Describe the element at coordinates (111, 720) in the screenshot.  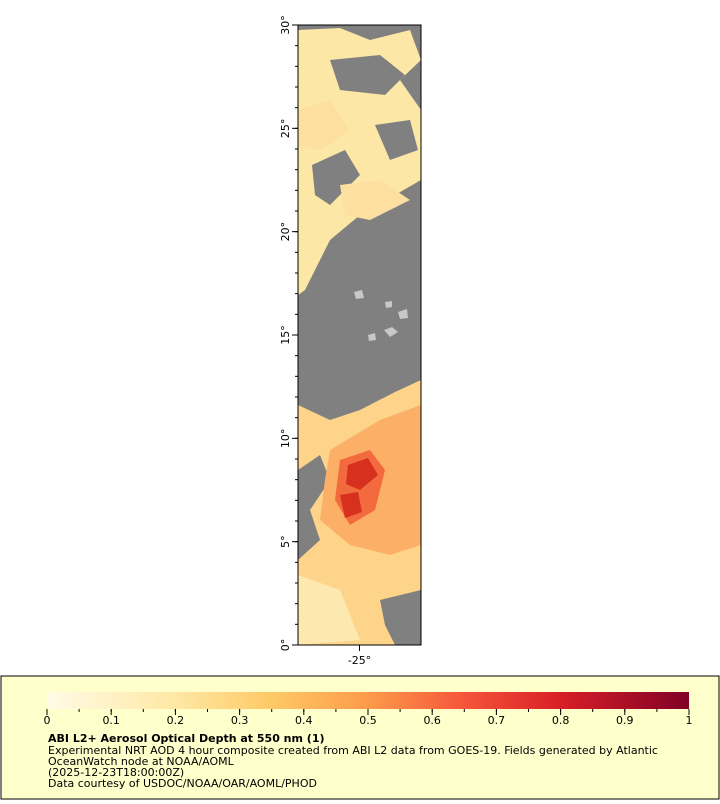
I see `colorbar-tick-label: 0.1` at that location.